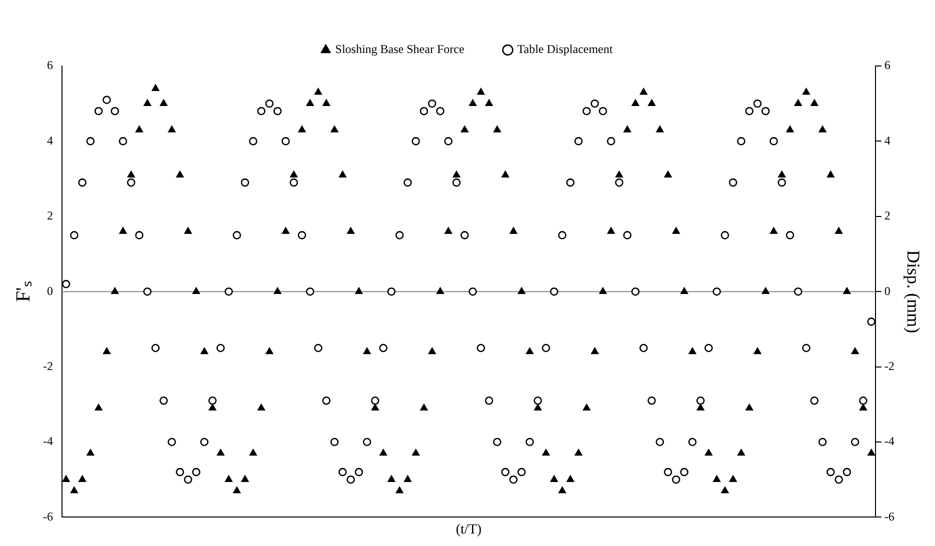 The height and width of the screenshot is (546, 935). I want to click on y-tick-label: 2, so click(49, 215).